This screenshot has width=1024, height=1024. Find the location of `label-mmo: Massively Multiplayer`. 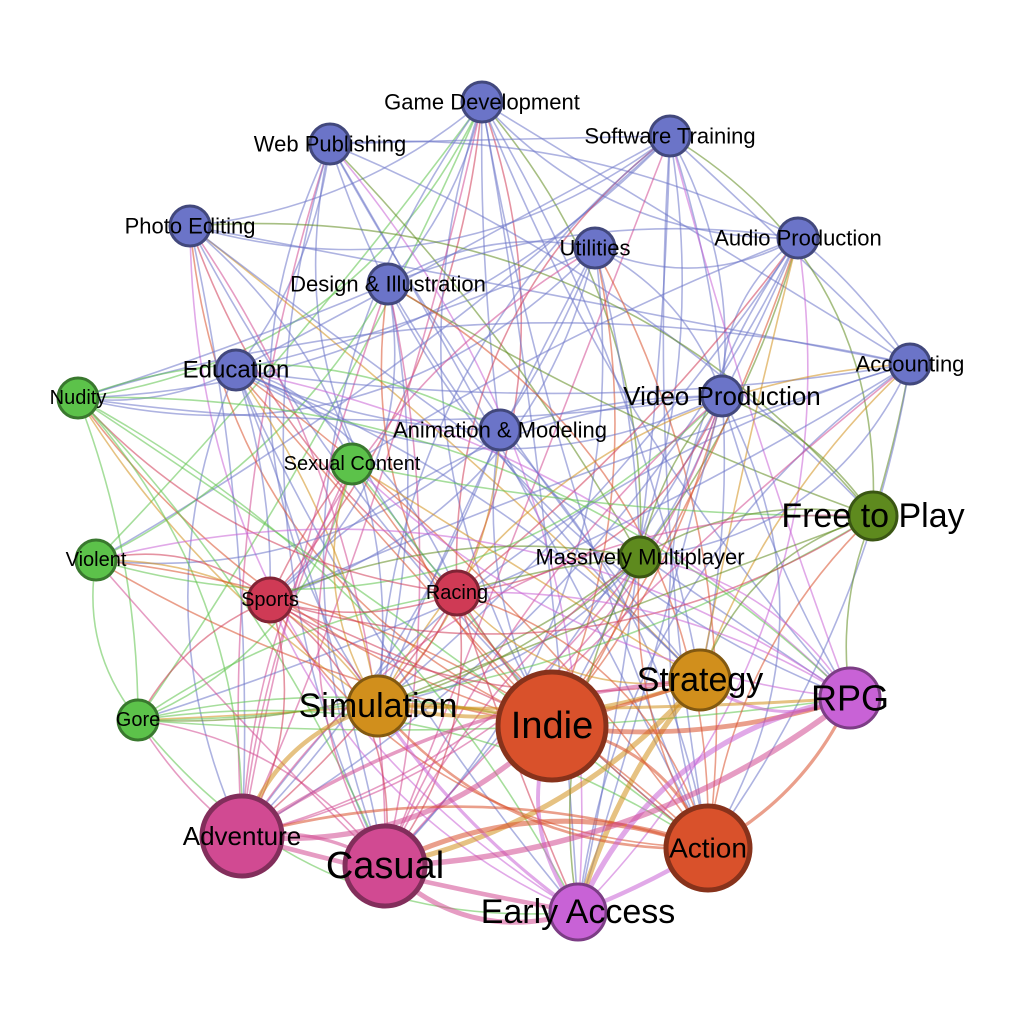

label-mmo: Massively Multiplayer is located at coordinates (639, 557).